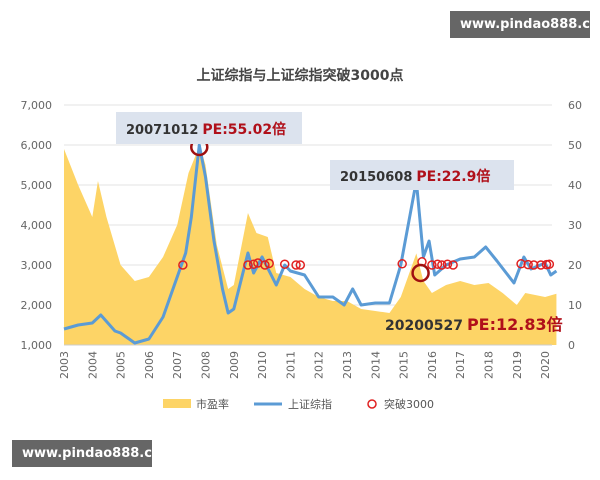 The height and width of the screenshot is (480, 600). I want to click on annotation-date: 20200527, so click(424, 326).